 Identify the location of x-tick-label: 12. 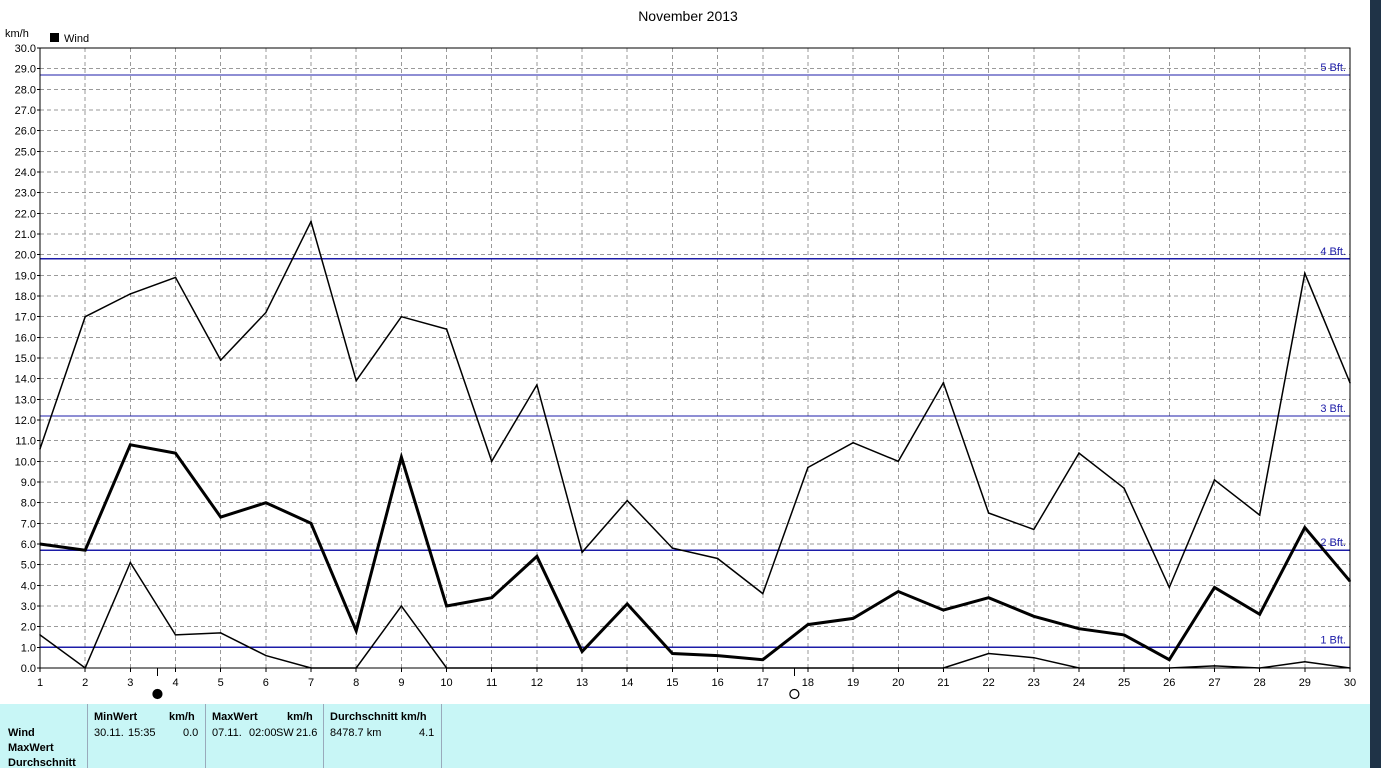
(537, 683).